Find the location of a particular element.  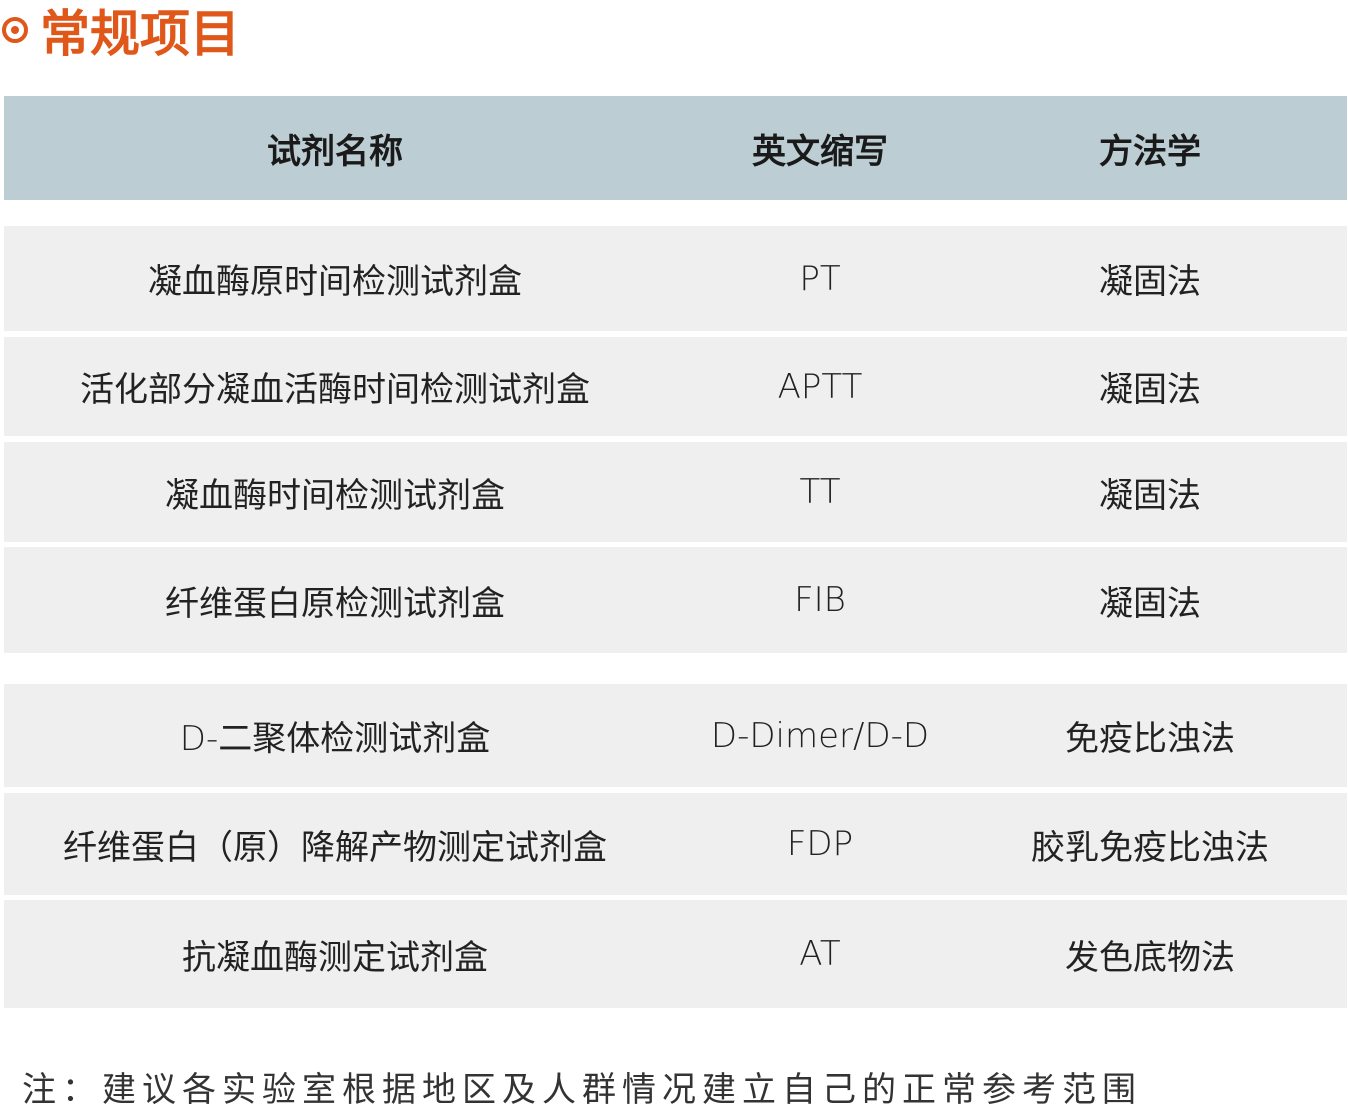

table-row: 抗凝血酶测定试剂盒 AT 发色底物法 is located at coordinates (675, 954).